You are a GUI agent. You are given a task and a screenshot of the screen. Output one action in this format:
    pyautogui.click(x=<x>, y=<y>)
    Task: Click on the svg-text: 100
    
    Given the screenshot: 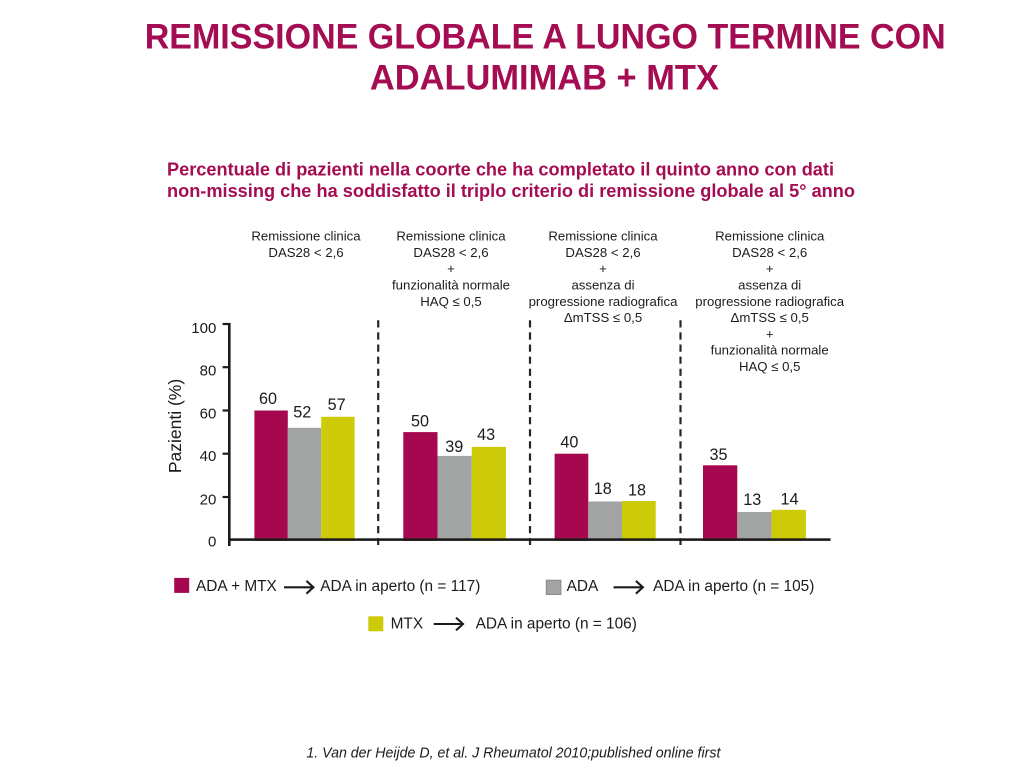 What is the action you would take?
    pyautogui.click(x=203, y=328)
    